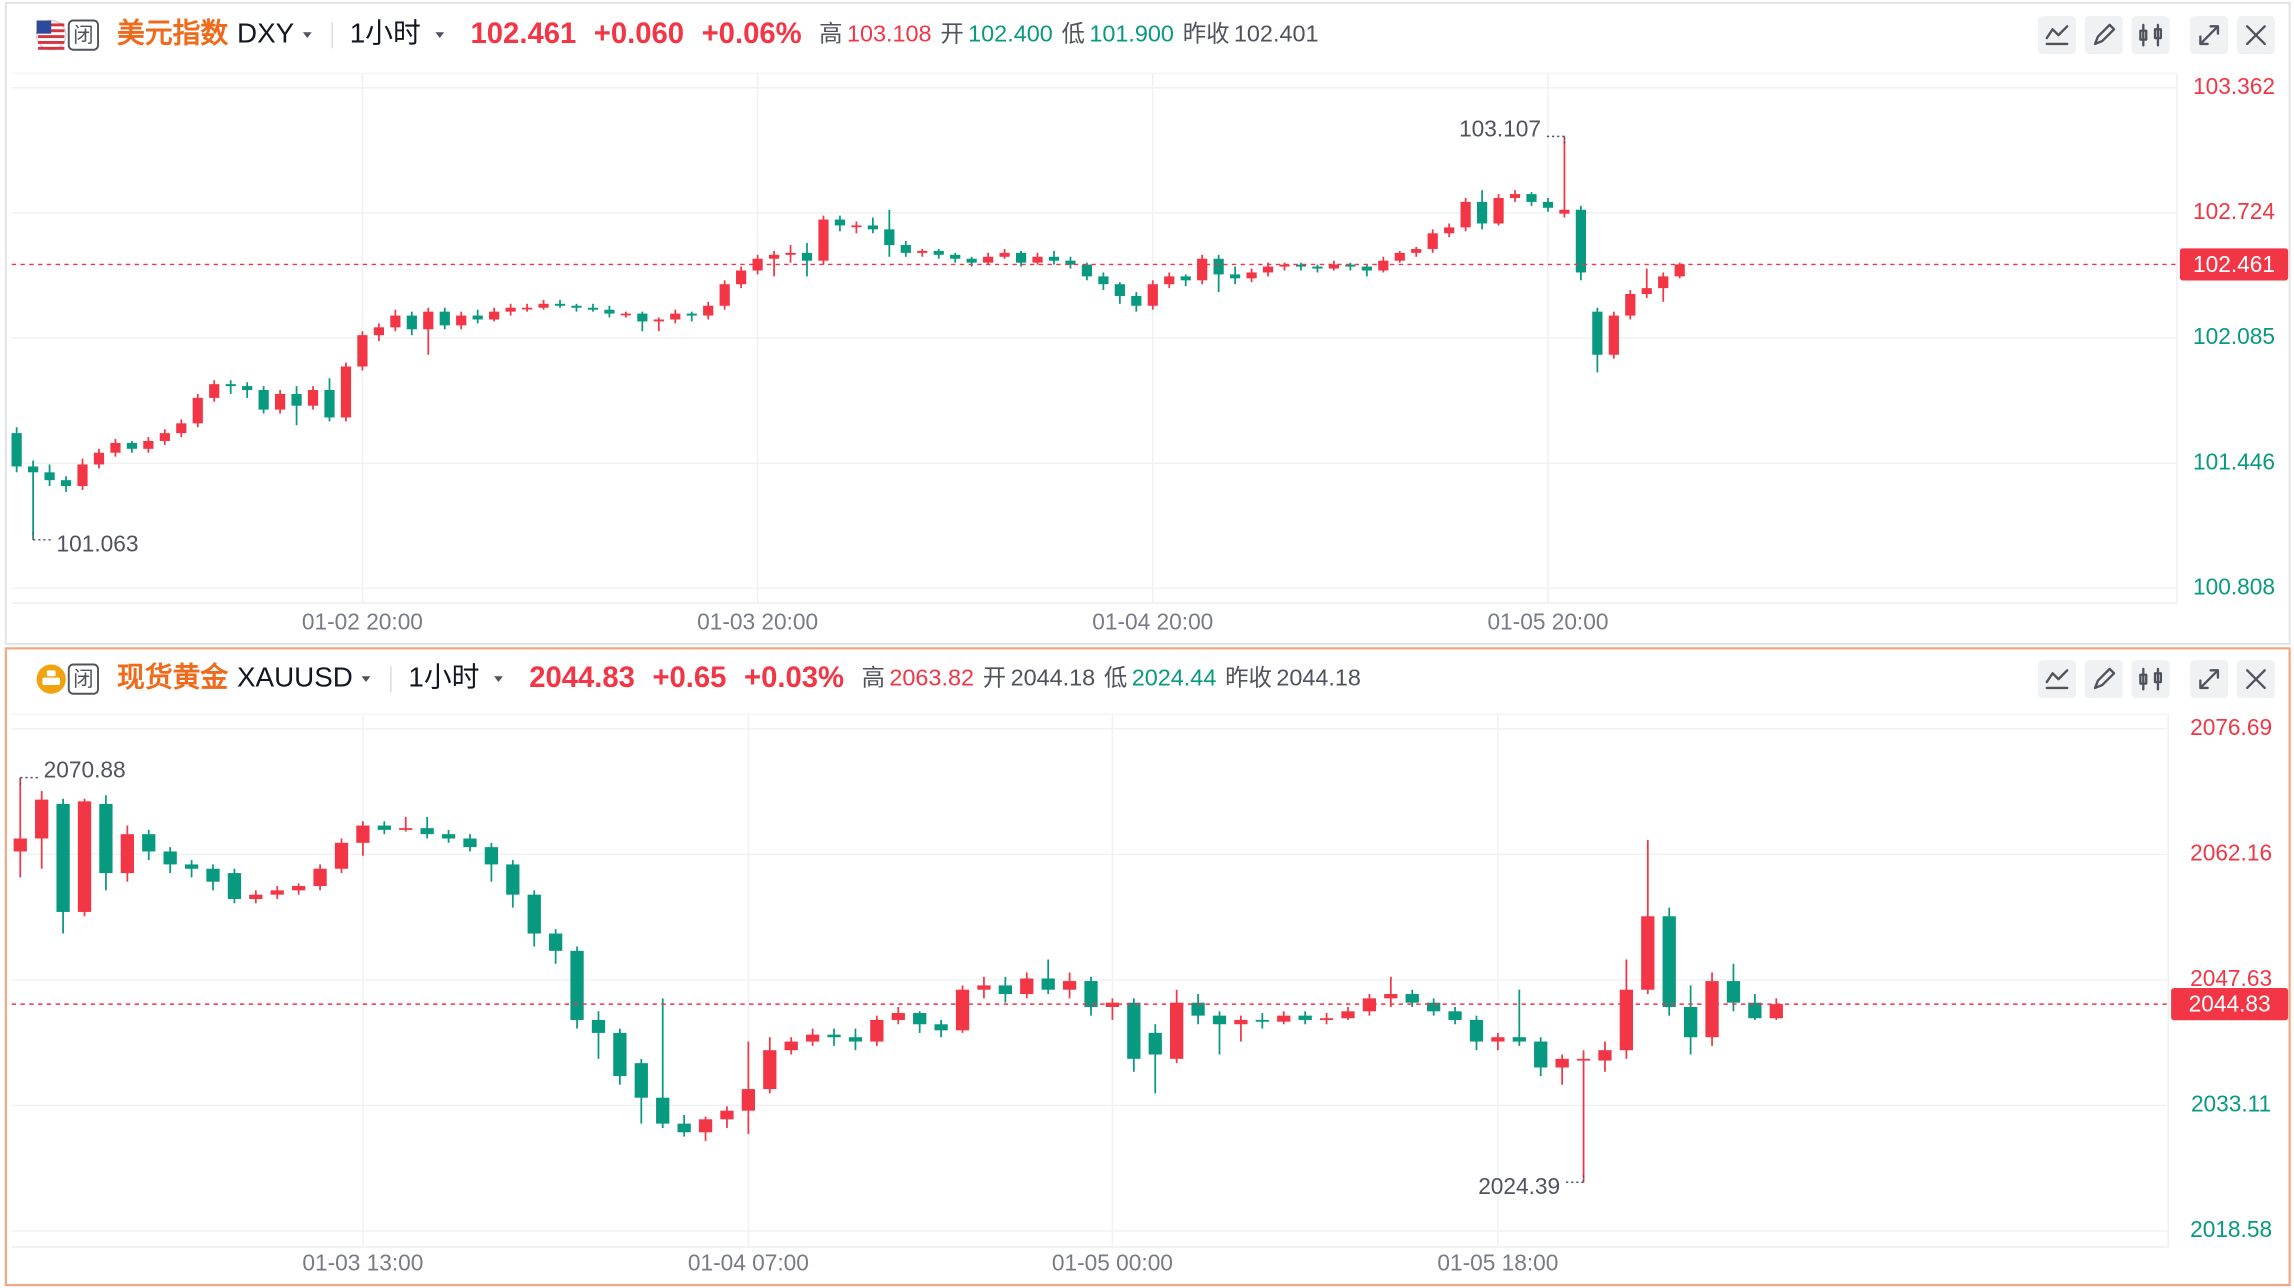 Image resolution: width=2294 pixels, height=1288 pixels. I want to click on y-tick-label: 2018.58, so click(2231, 1229).